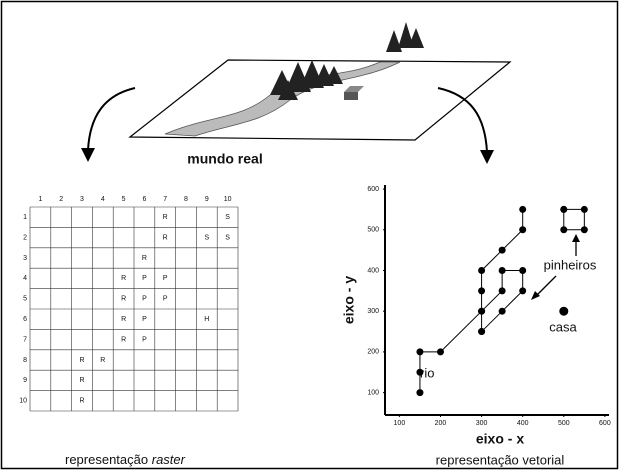 The width and height of the screenshot is (619, 475). I want to click on column-label: 3, so click(82, 199).